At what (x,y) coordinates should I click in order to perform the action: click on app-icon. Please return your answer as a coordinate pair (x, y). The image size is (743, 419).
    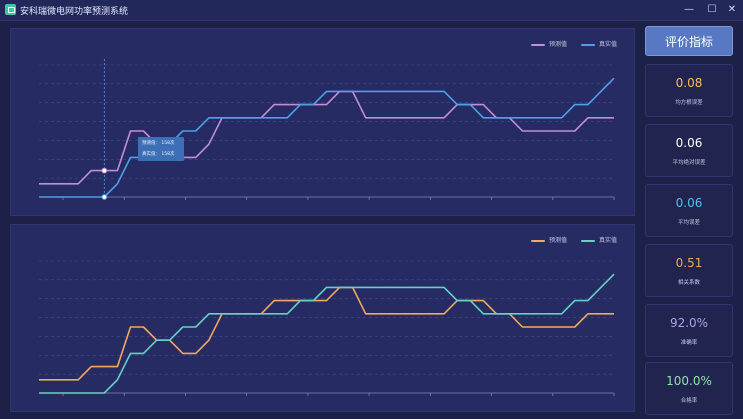
    Looking at the image, I should click on (10, 9).